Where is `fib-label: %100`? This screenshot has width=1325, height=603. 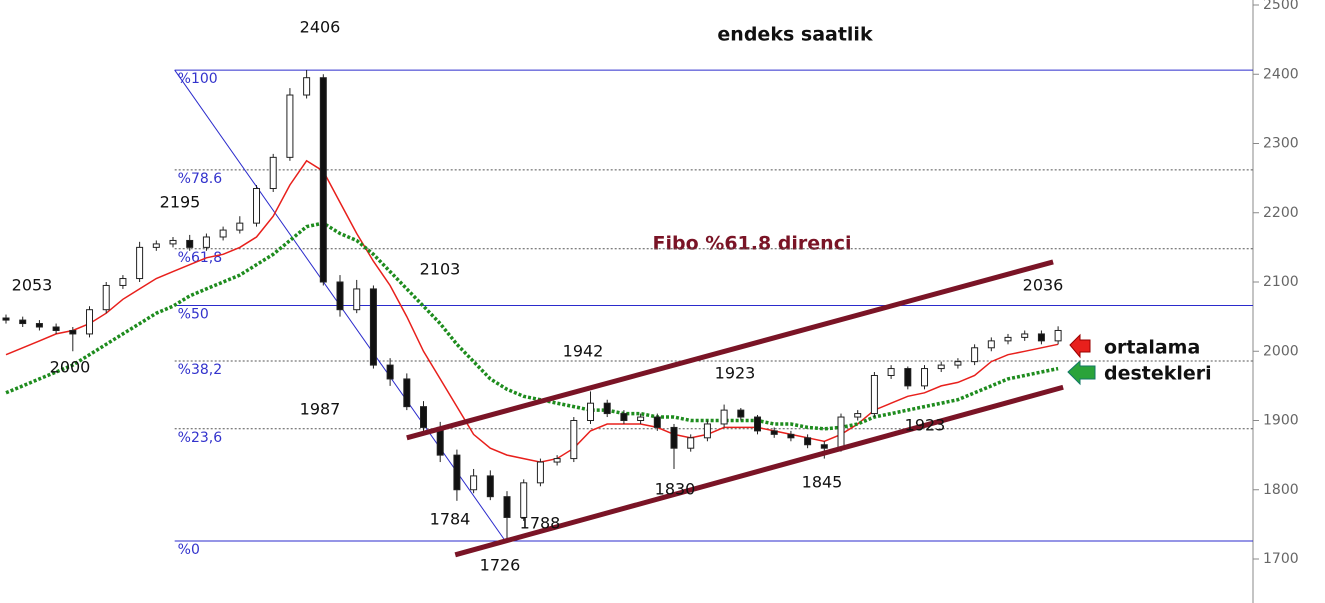
fib-label: %100 is located at coordinates (198, 79).